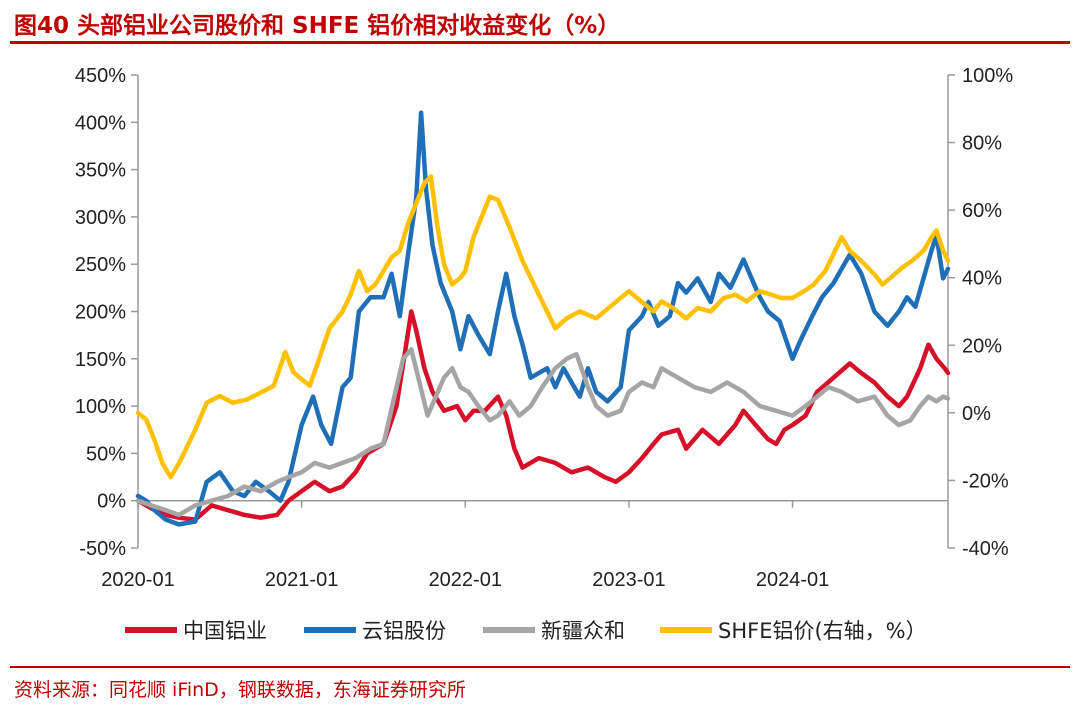 This screenshot has width=1080, height=712. Describe the element at coordinates (100, 218) in the screenshot. I see `left-axis-tick-label: 300%` at that location.